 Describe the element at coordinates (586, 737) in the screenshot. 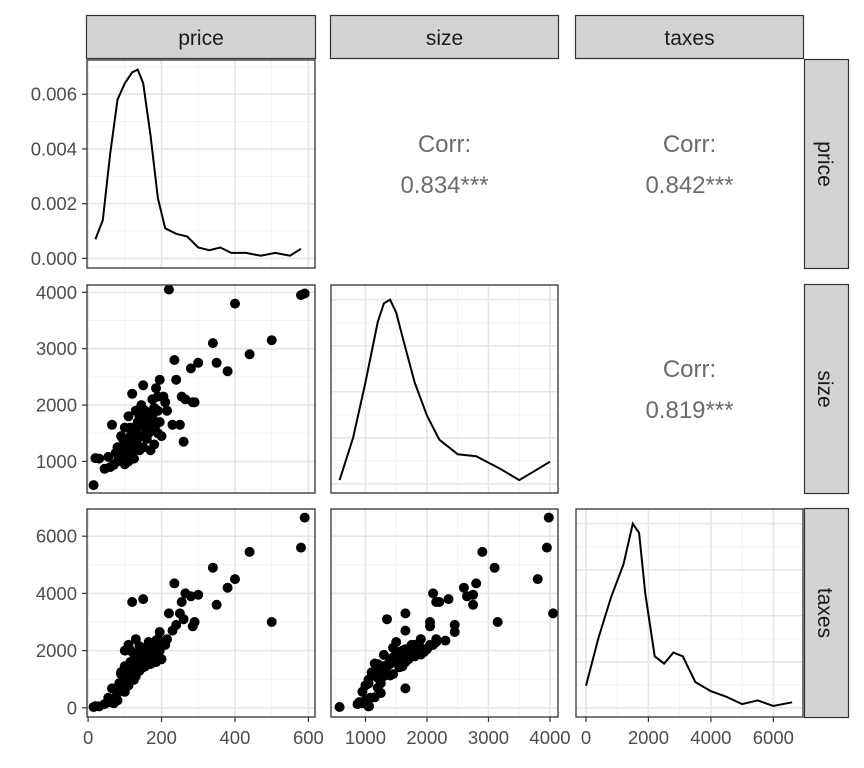

I see `x-tick-label-taxes: 0` at that location.